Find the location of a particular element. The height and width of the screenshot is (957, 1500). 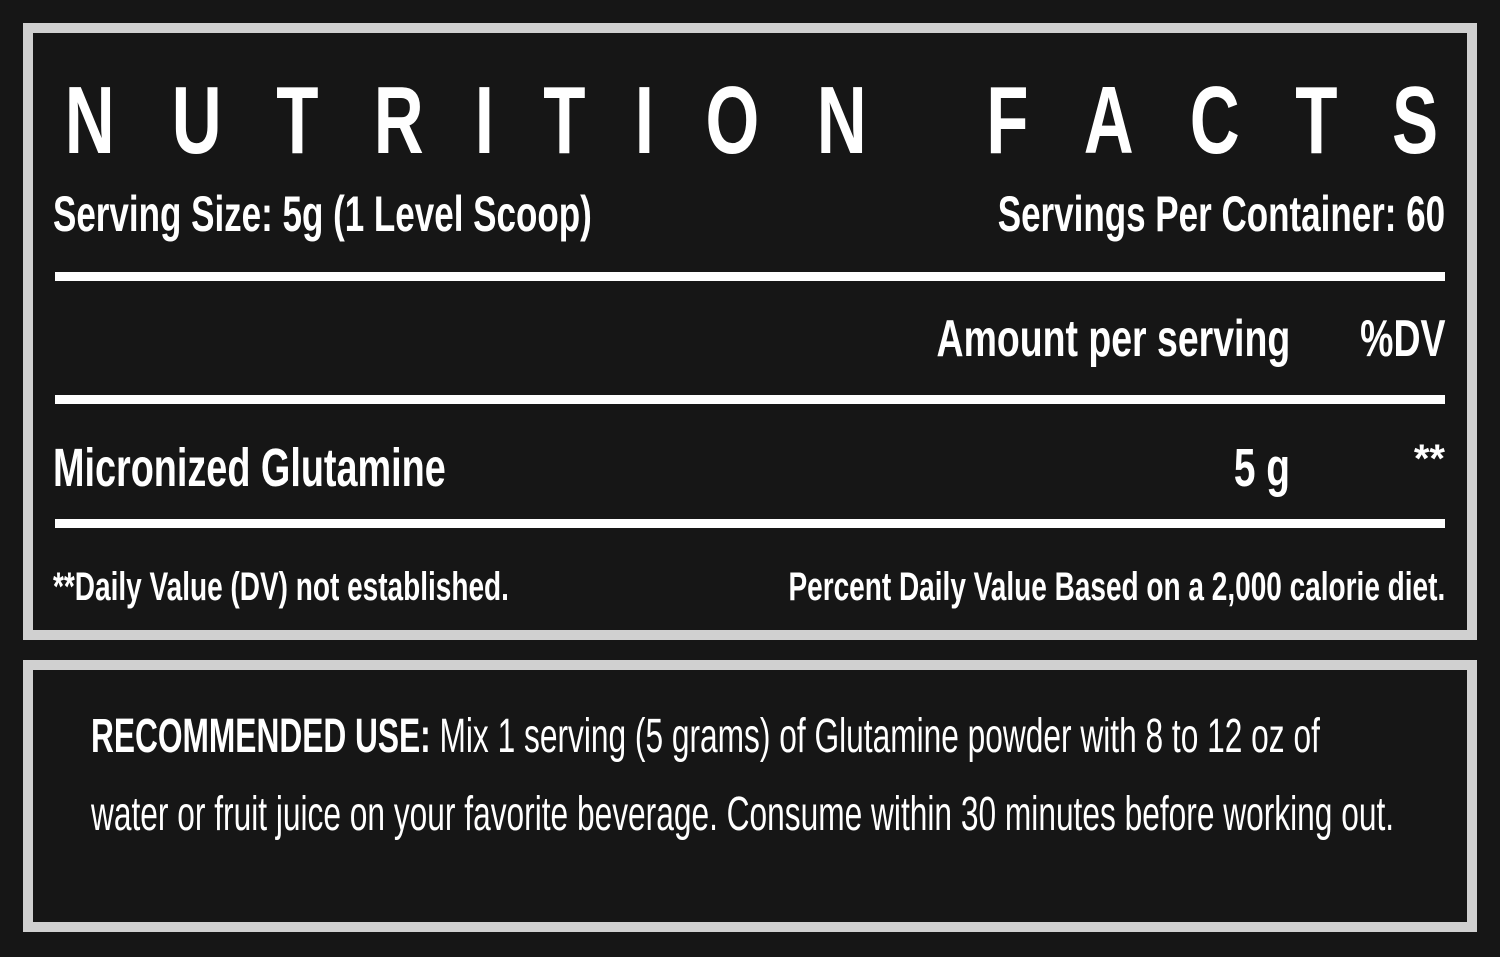

serving-size: Serving Size: 5g (1 Level Scoop) is located at coordinates (322, 214).